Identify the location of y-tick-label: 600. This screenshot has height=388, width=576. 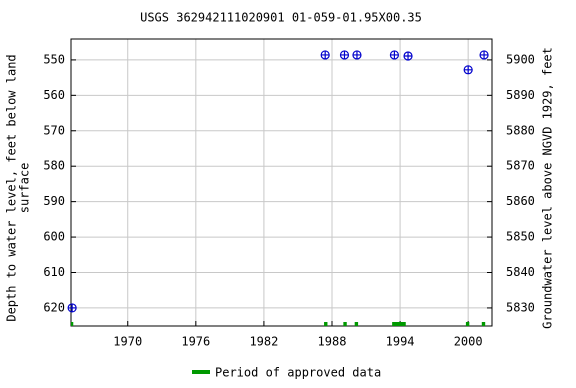
(54, 237).